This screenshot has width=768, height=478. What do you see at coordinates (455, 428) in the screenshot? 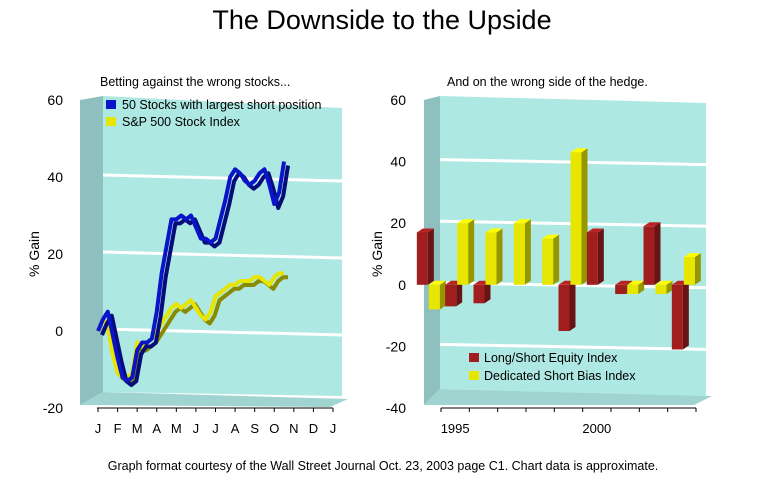
I see `right-x-tick-label: 1995` at bounding box center [455, 428].